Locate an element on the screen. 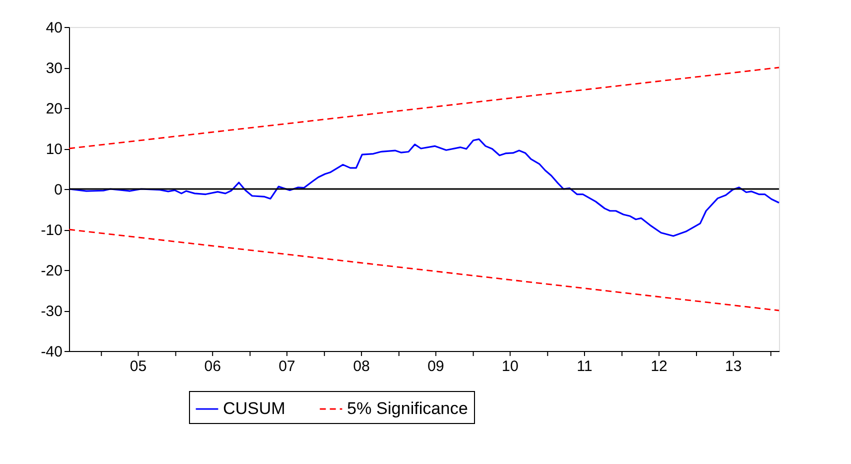 The width and height of the screenshot is (851, 464). y-tick-label: -10 is located at coordinates (51, 230).